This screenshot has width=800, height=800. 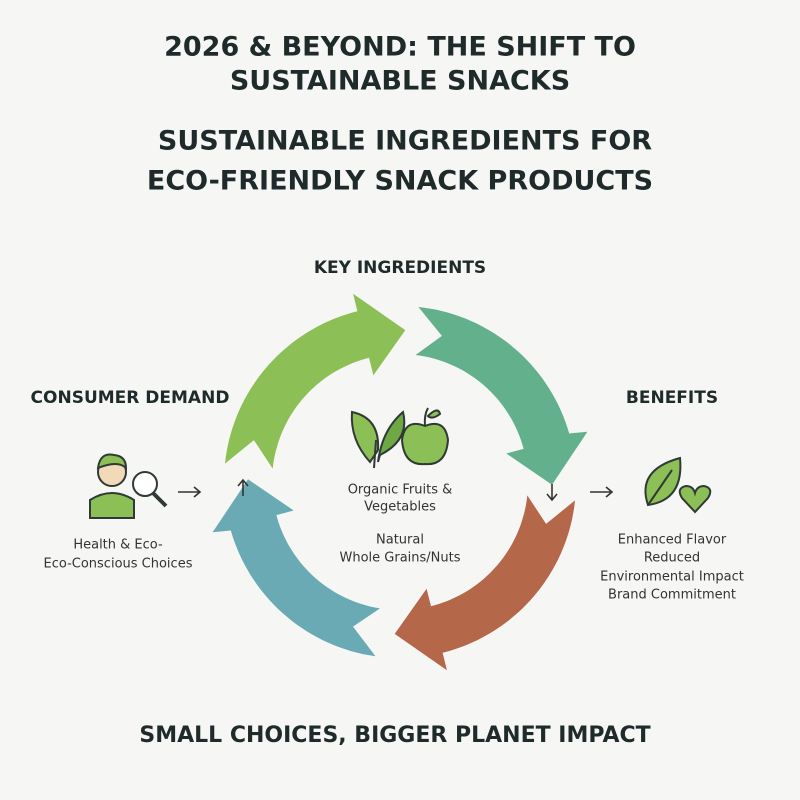 I want to click on footer: SMALL CHOICES, BIGGER PLANET IMPACT, so click(x=394, y=735).